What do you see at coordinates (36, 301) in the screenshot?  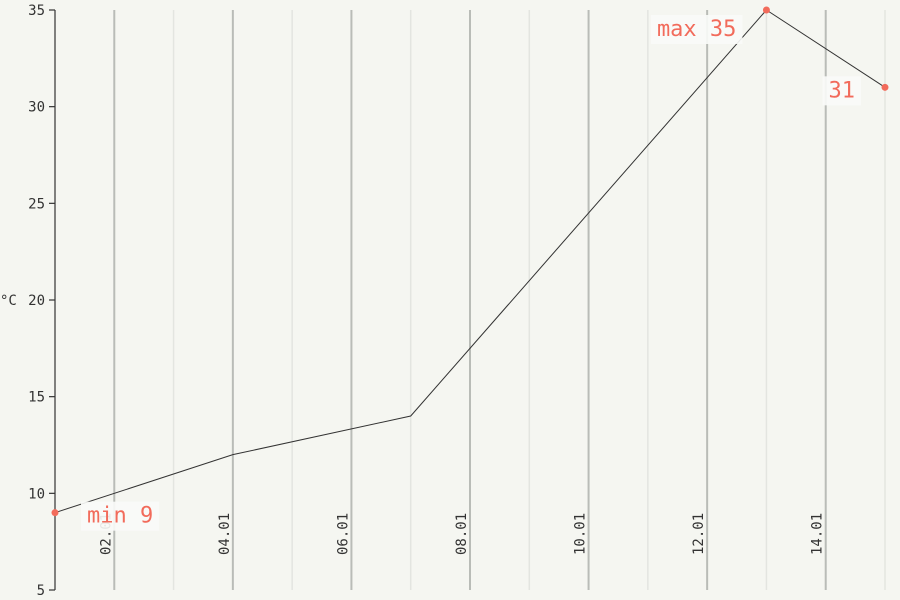 I see `y-tick-label: 20` at bounding box center [36, 301].